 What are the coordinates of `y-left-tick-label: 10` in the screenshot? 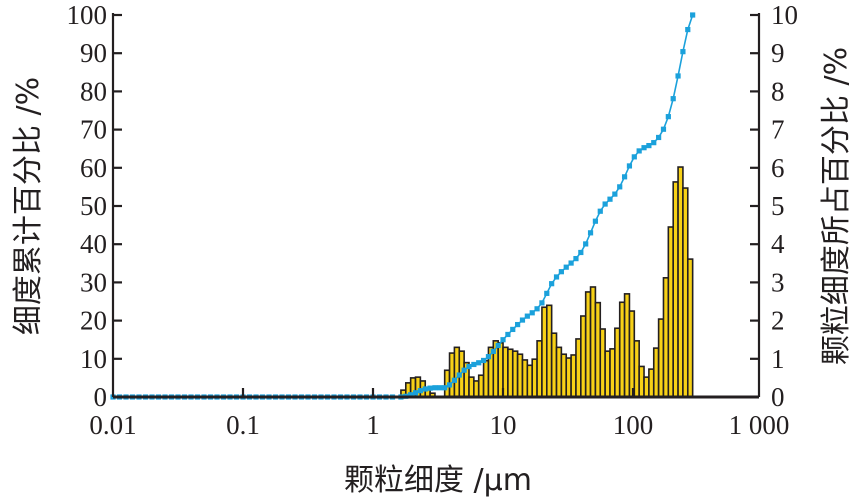 It's located at (93, 359).